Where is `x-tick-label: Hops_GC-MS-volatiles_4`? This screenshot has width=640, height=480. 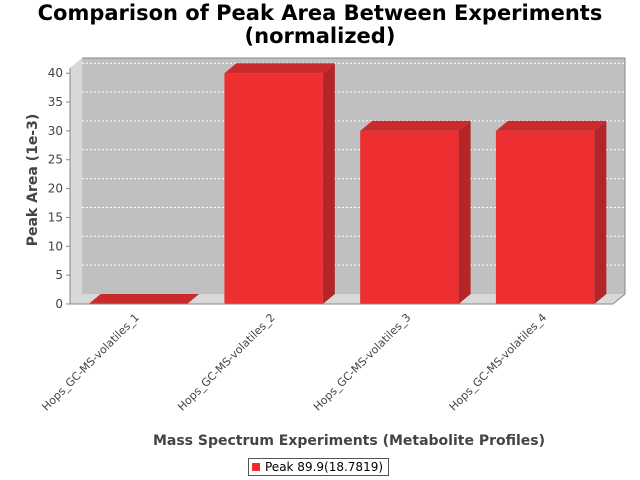
x-tick-label: Hops_GC-MS-volatiles_4 is located at coordinates (498, 362).